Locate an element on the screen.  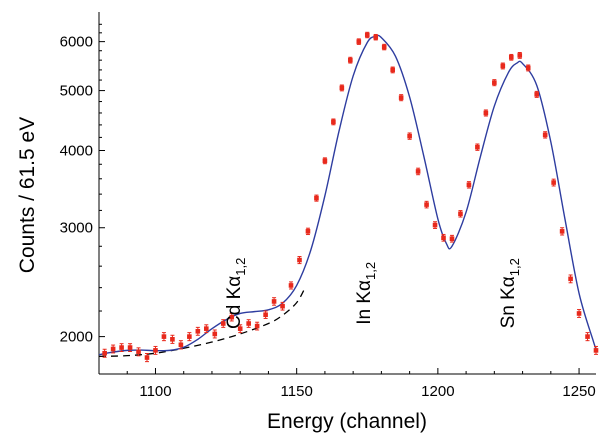
peak-label: Sn Kα1,2 is located at coordinates (510, 293).